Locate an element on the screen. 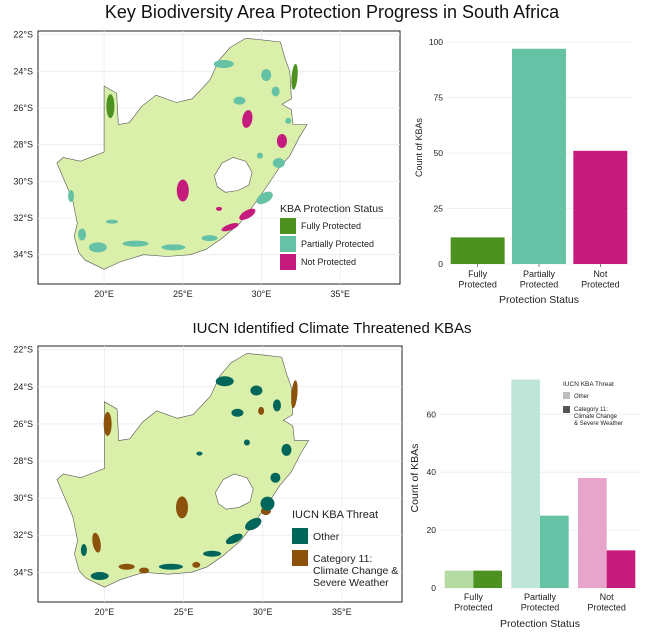  top-map-lat-tick-label: 32°S is located at coordinates (23, 218).